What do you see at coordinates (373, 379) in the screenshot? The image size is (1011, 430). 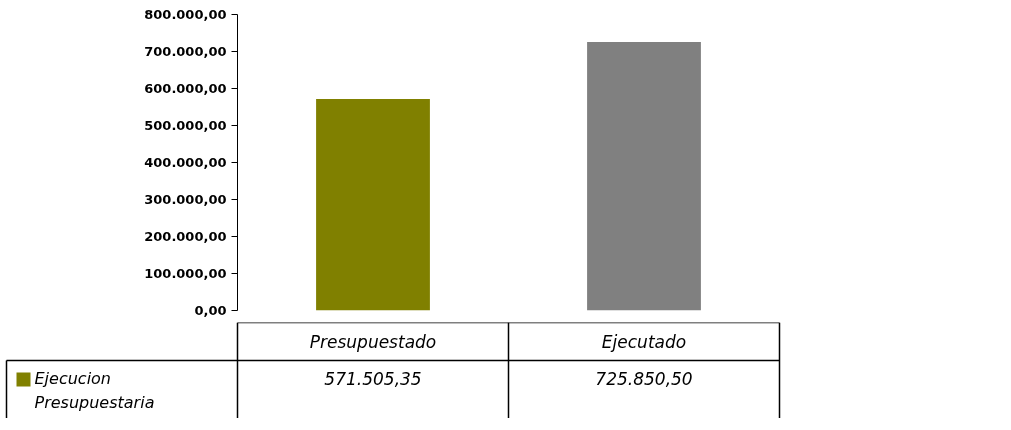 I see `data-label: 571.505,35` at bounding box center [373, 379].